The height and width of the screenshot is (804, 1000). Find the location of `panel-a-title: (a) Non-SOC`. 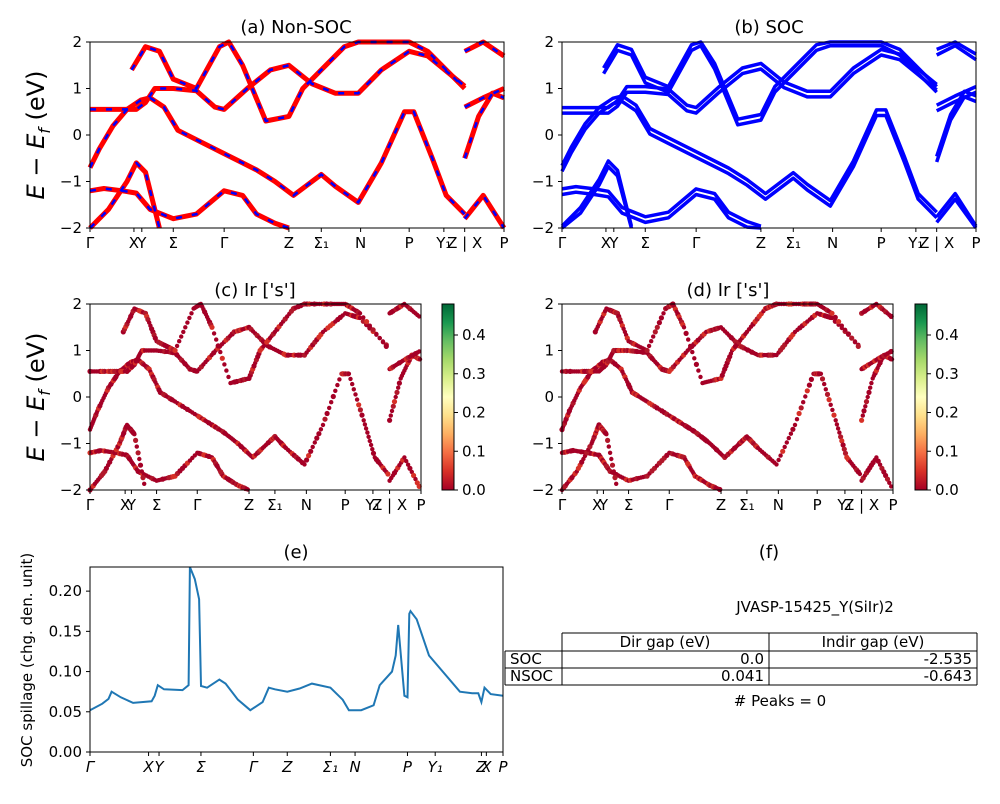

panel-a-title: (a) Non-SOC is located at coordinates (295, 27).